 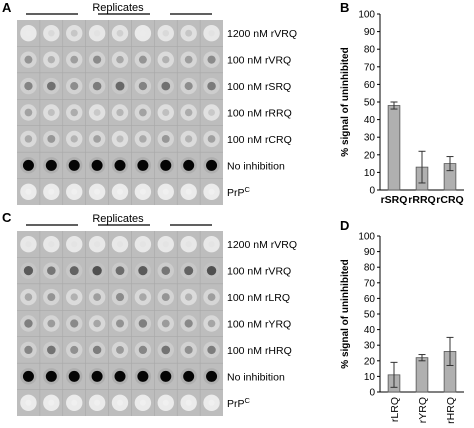 What do you see at coordinates (370, 299) in the screenshot?
I see `y-tick-label: 60` at bounding box center [370, 299].